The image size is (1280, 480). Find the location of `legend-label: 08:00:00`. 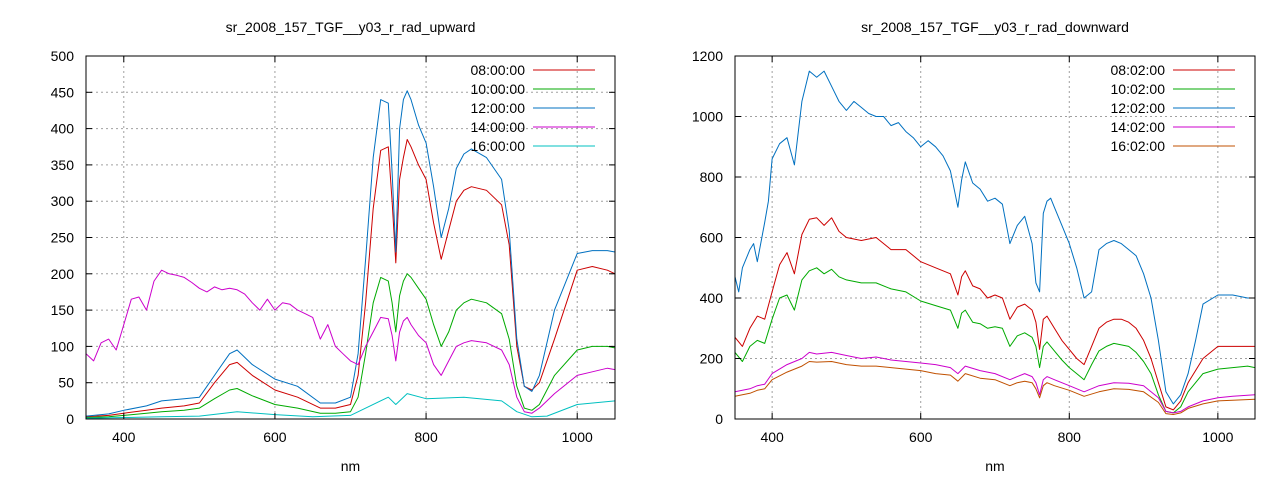

legend-label: 08:00:00 is located at coordinates (498, 70).